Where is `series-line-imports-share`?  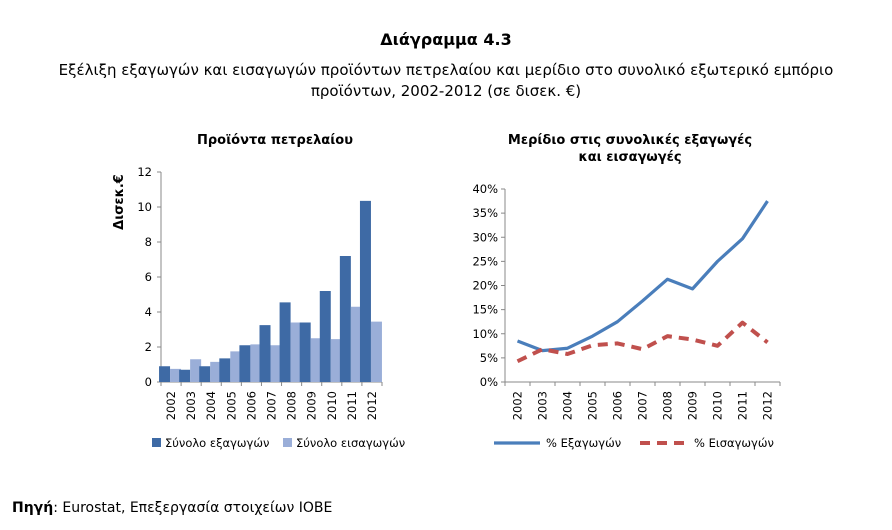 series-line-imports-share is located at coordinates (642, 342).